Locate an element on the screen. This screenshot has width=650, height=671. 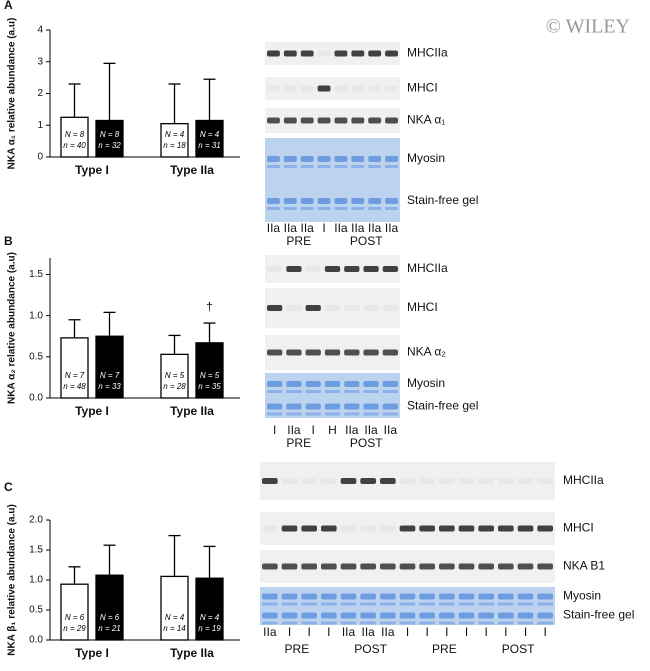
blot-label: MHCI is located at coordinates (422, 88).